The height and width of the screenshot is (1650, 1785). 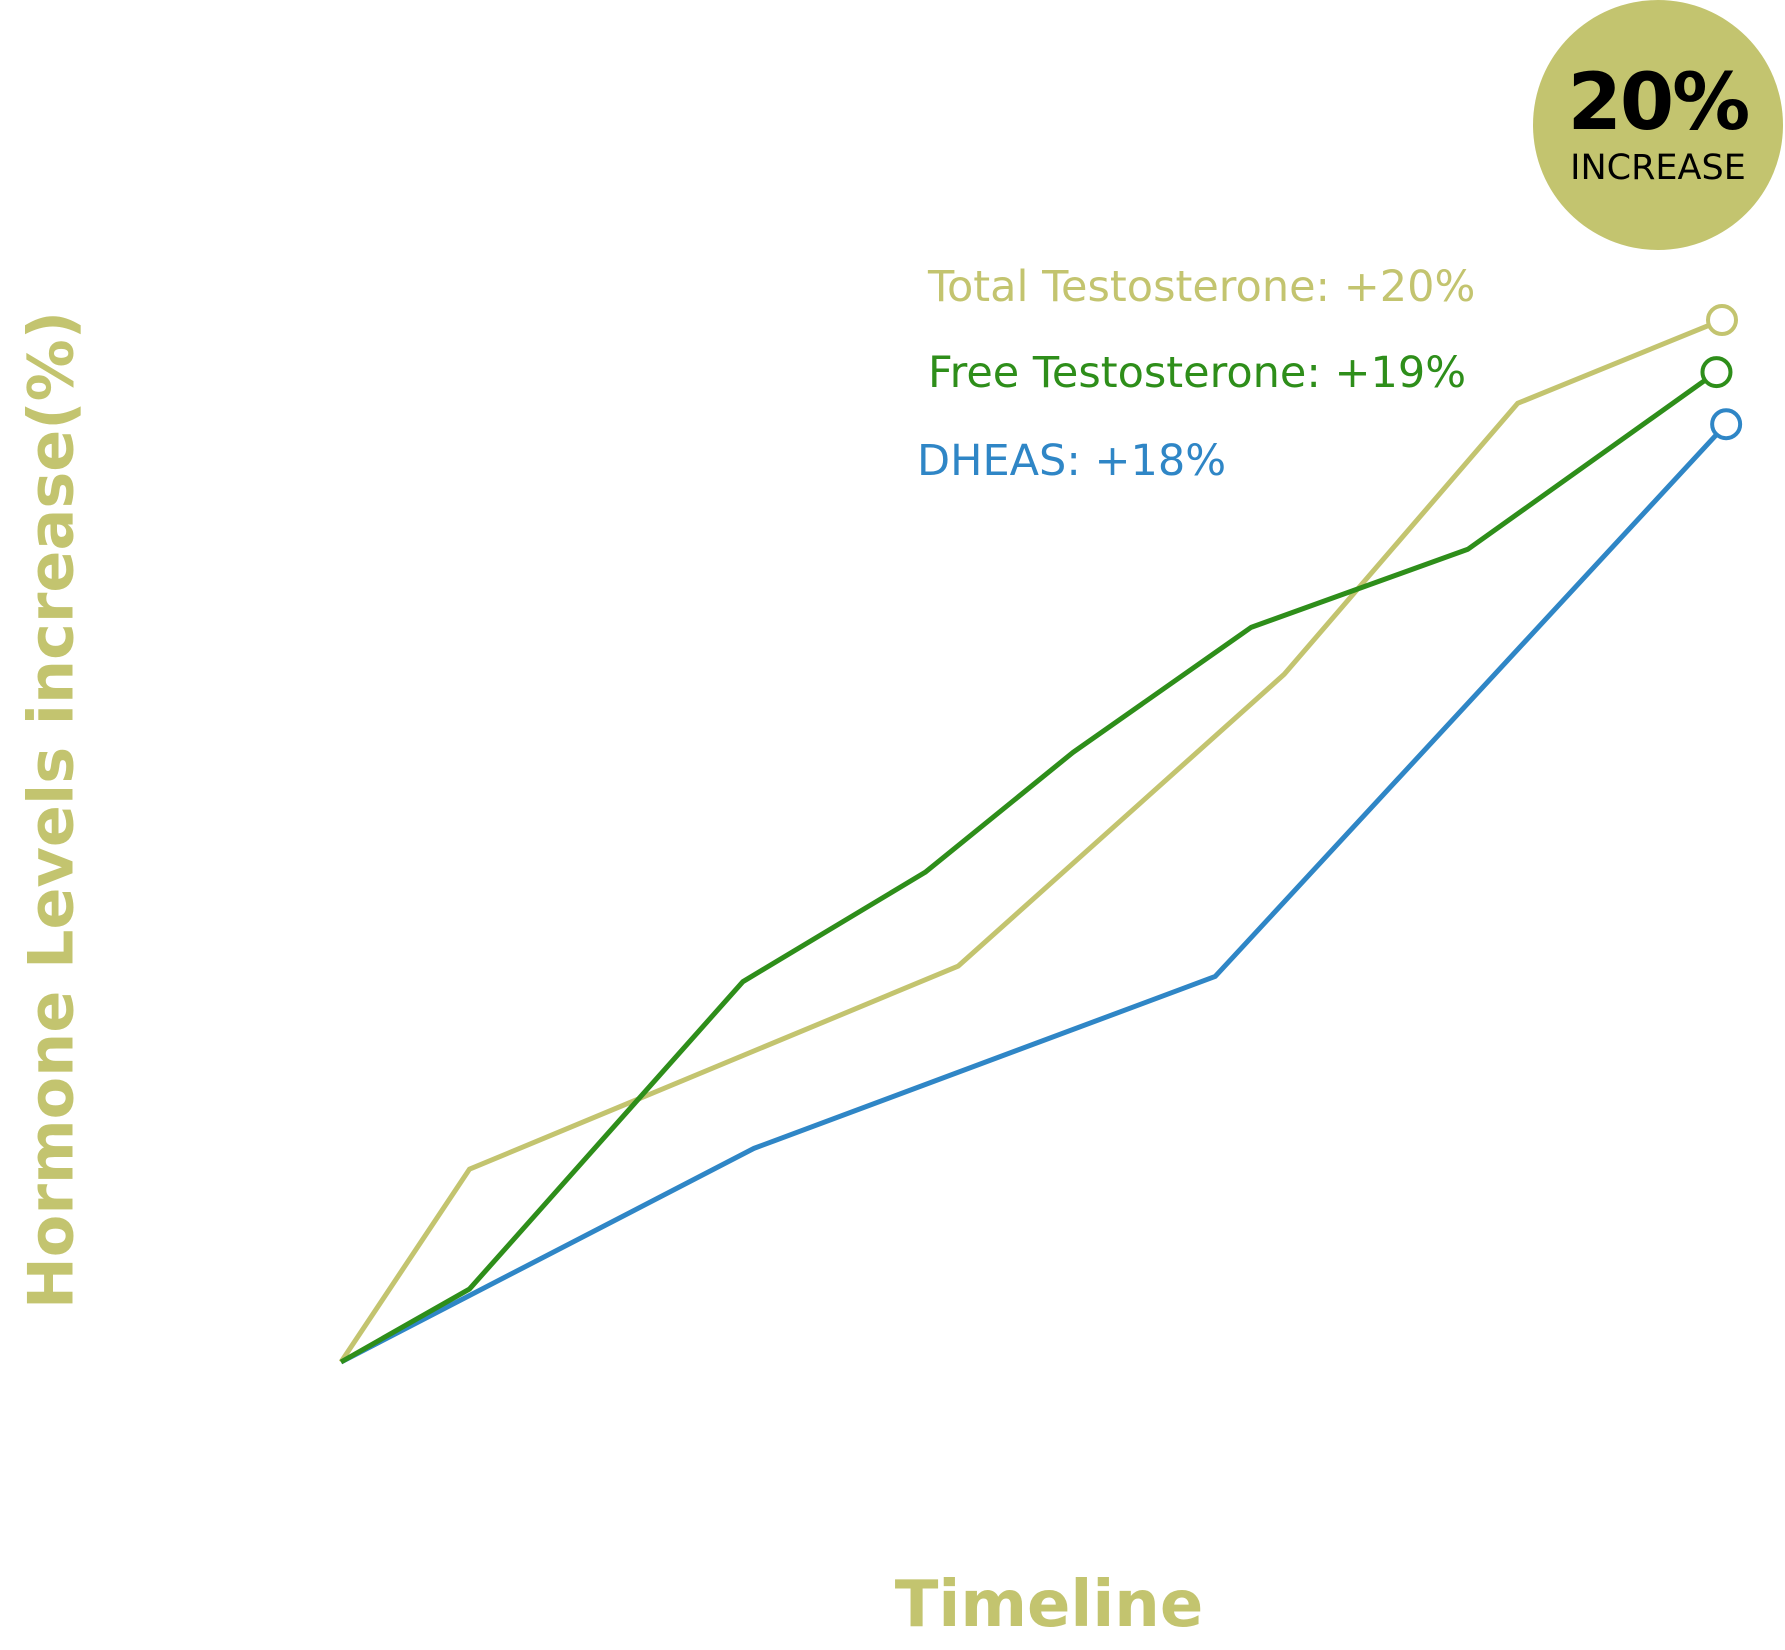 What do you see at coordinates (1072, 461) in the screenshot?
I see `legend-dheas: DHEAS: +18%` at bounding box center [1072, 461].